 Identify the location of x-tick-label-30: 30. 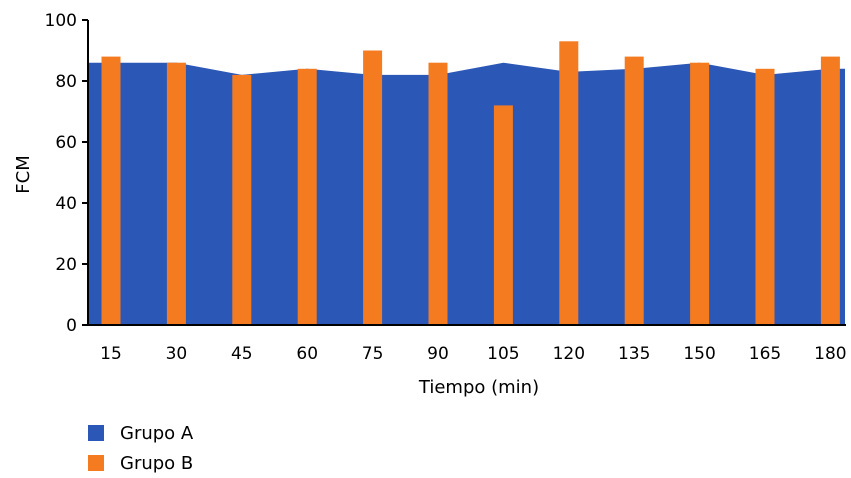
(177, 354).